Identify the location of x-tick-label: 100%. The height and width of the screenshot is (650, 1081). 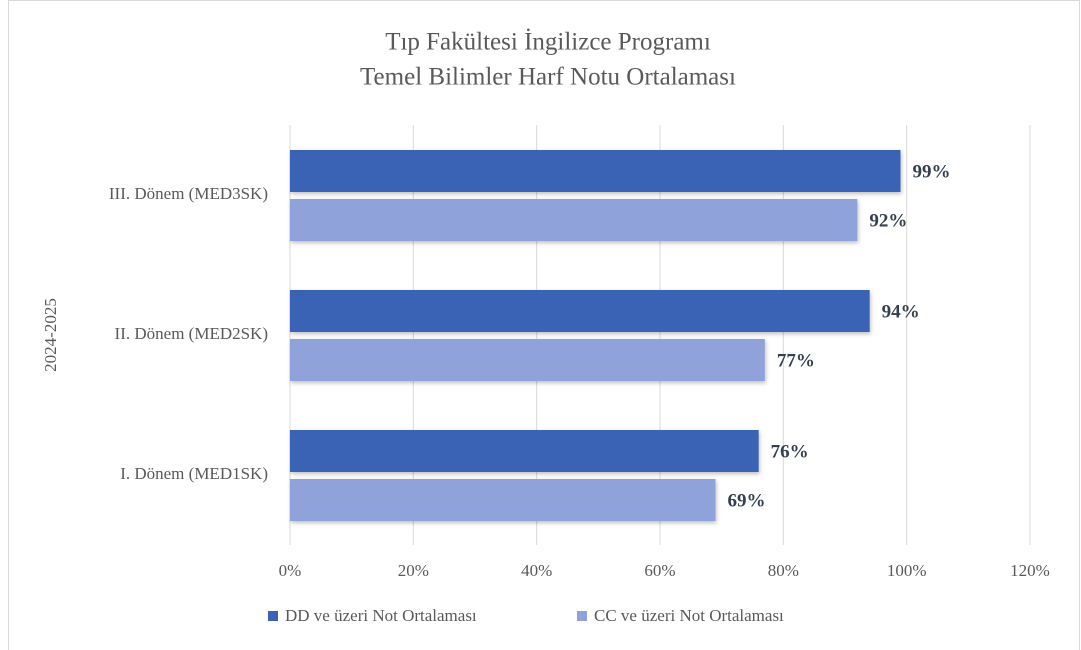
(907, 570).